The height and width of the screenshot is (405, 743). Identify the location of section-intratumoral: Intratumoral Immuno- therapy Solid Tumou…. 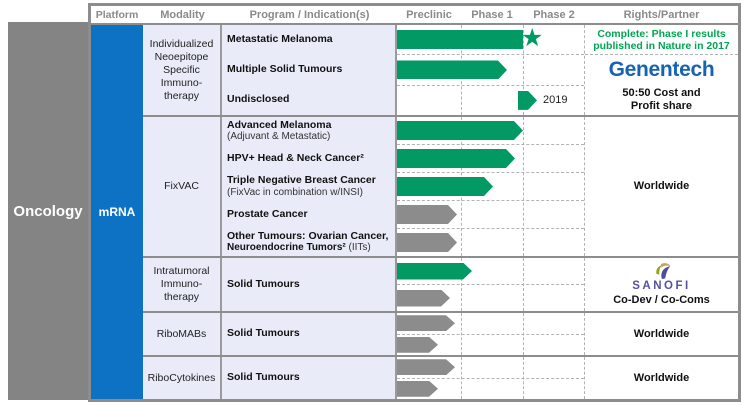
(440, 283).